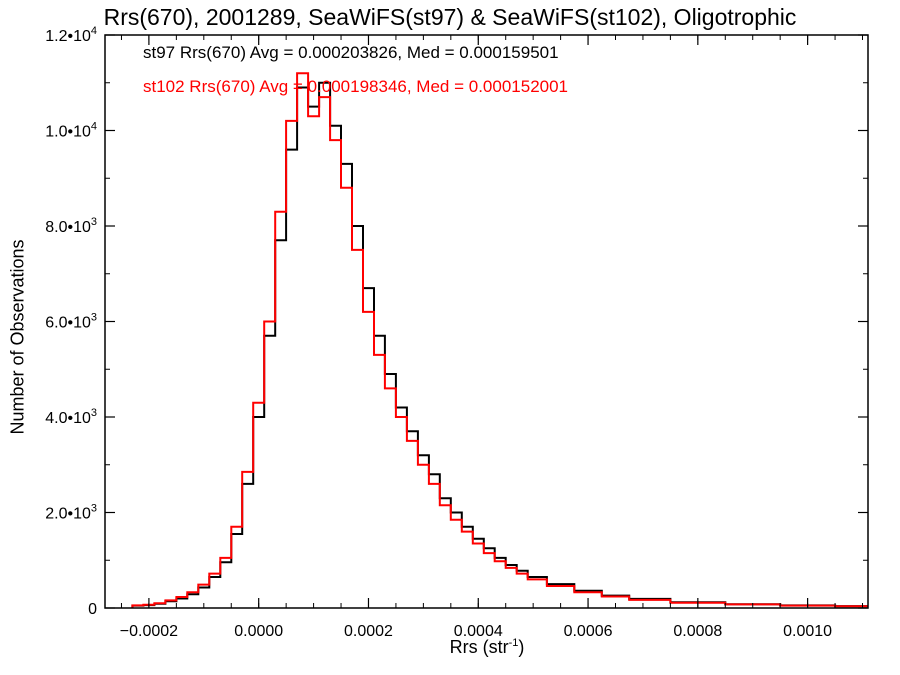  I want to click on y-tick-label-0: 0, so click(92, 609).